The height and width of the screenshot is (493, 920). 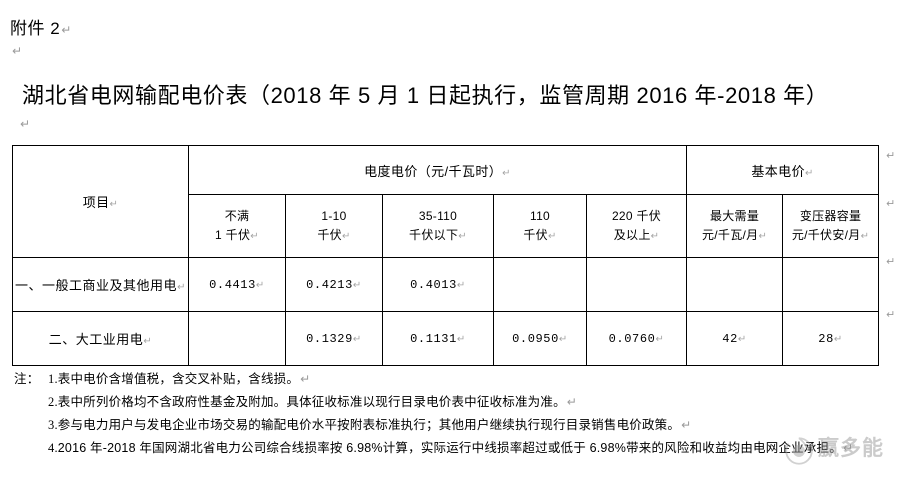 I want to click on note-number: 3., so click(x=53, y=425).